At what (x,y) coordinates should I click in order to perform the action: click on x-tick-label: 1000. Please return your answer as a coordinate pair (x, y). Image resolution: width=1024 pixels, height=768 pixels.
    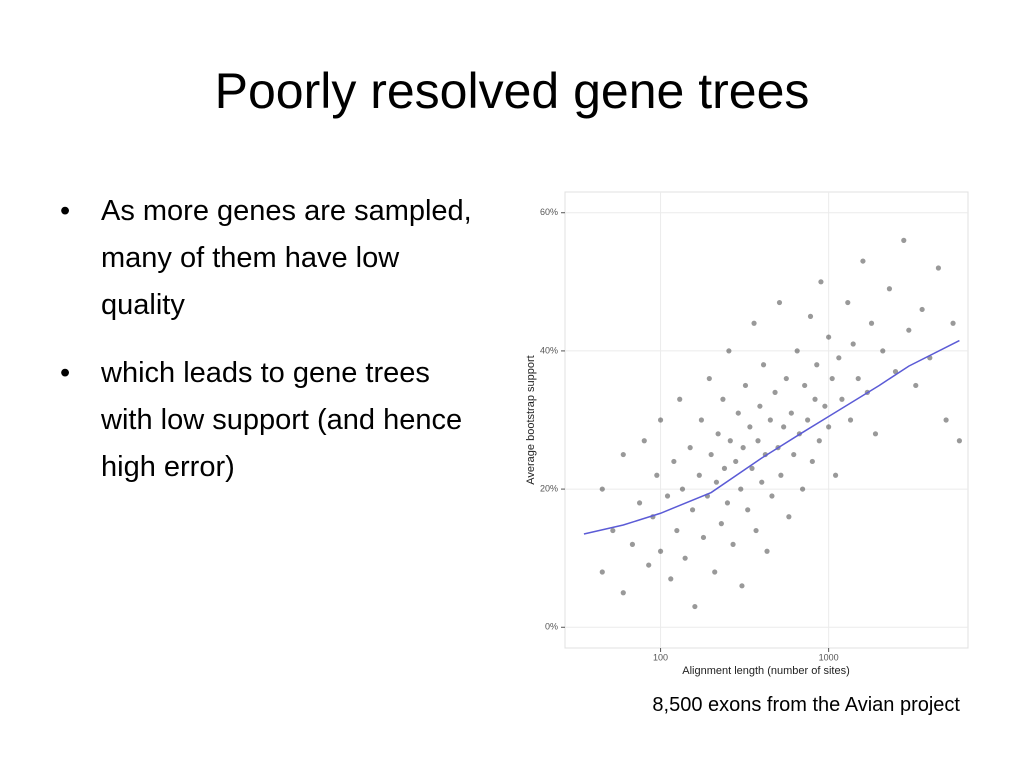
    Looking at the image, I should click on (829, 657).